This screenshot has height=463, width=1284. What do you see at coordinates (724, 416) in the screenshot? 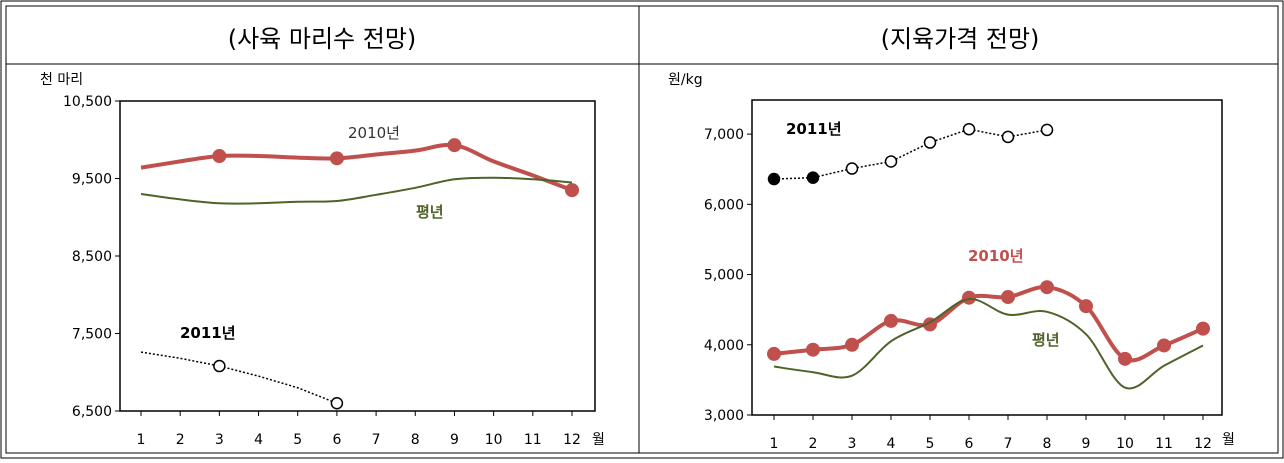
I see `y-tick-label: 3,000` at bounding box center [724, 416].